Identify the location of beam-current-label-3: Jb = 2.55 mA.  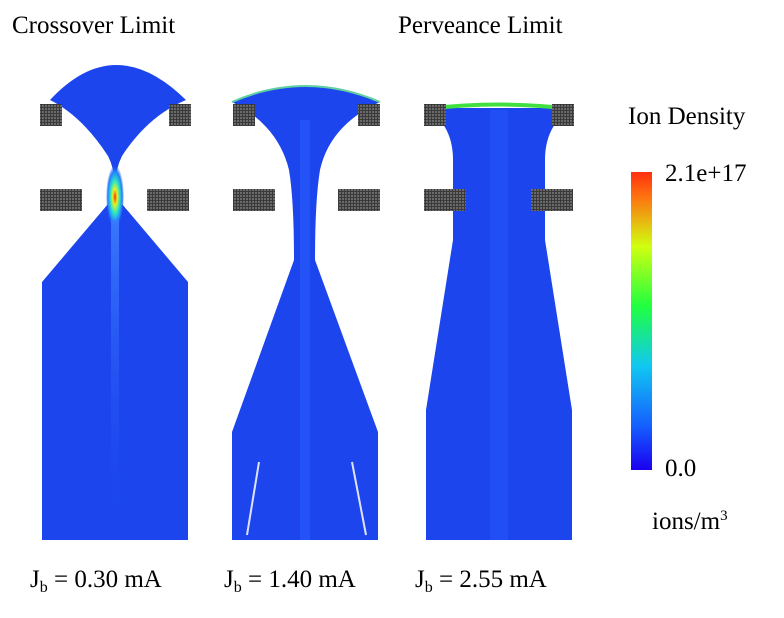
(481, 581).